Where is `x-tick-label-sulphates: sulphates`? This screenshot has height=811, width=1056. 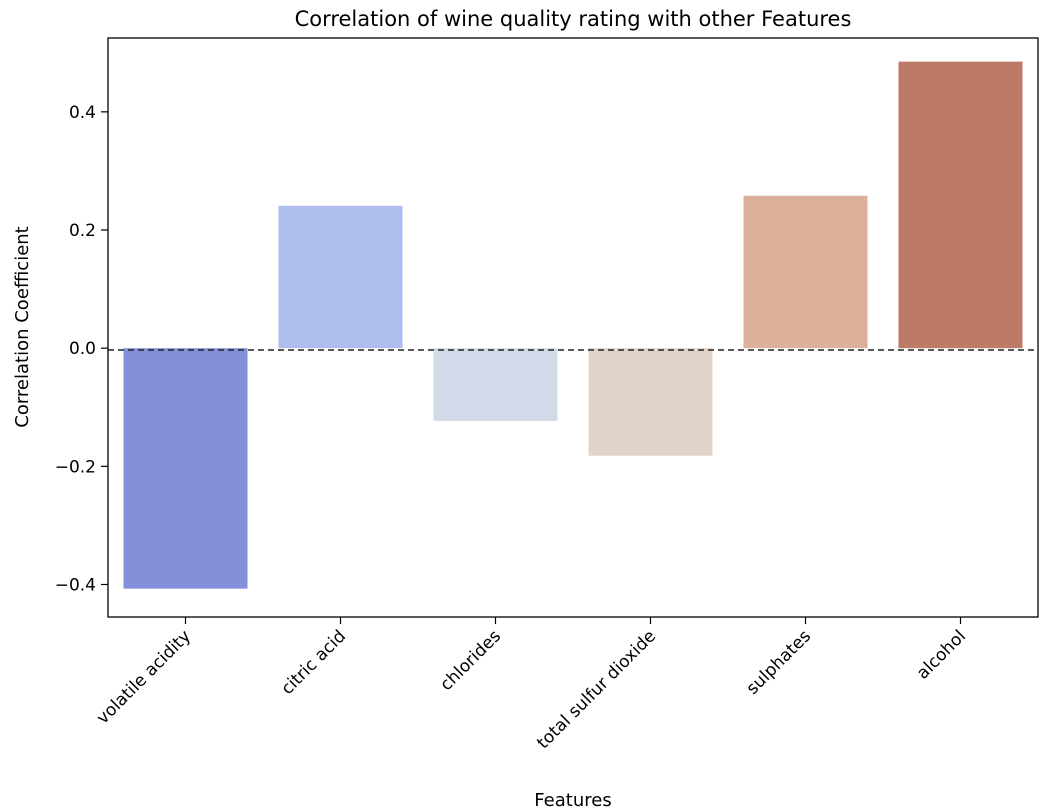 x-tick-label-sulphates: sulphates is located at coordinates (779, 662).